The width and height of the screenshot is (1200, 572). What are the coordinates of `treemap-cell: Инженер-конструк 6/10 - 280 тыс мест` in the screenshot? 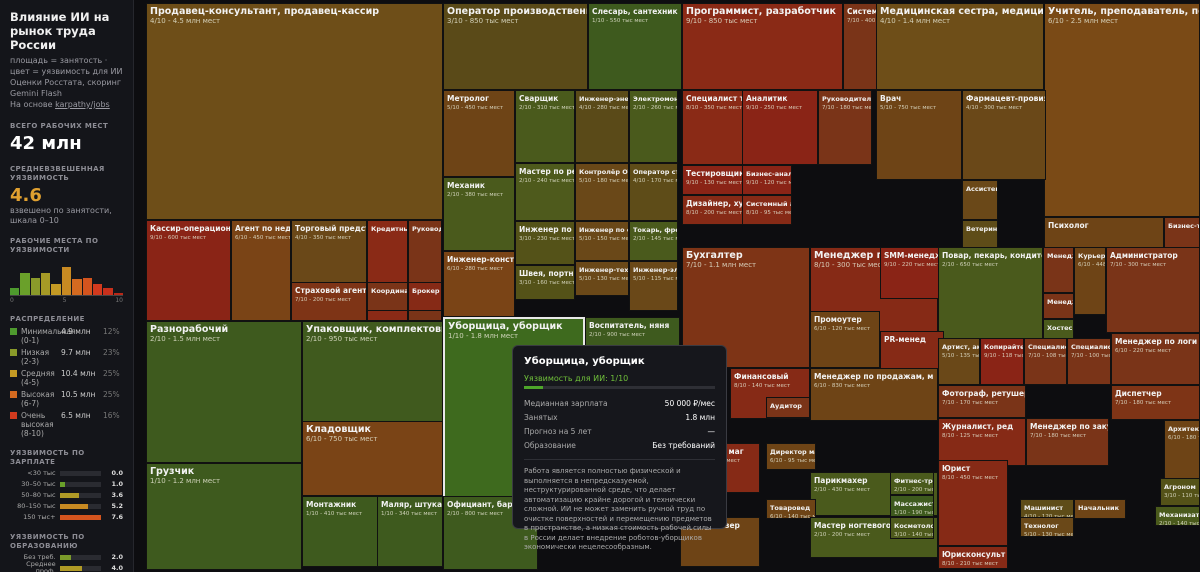 It's located at (479, 284).